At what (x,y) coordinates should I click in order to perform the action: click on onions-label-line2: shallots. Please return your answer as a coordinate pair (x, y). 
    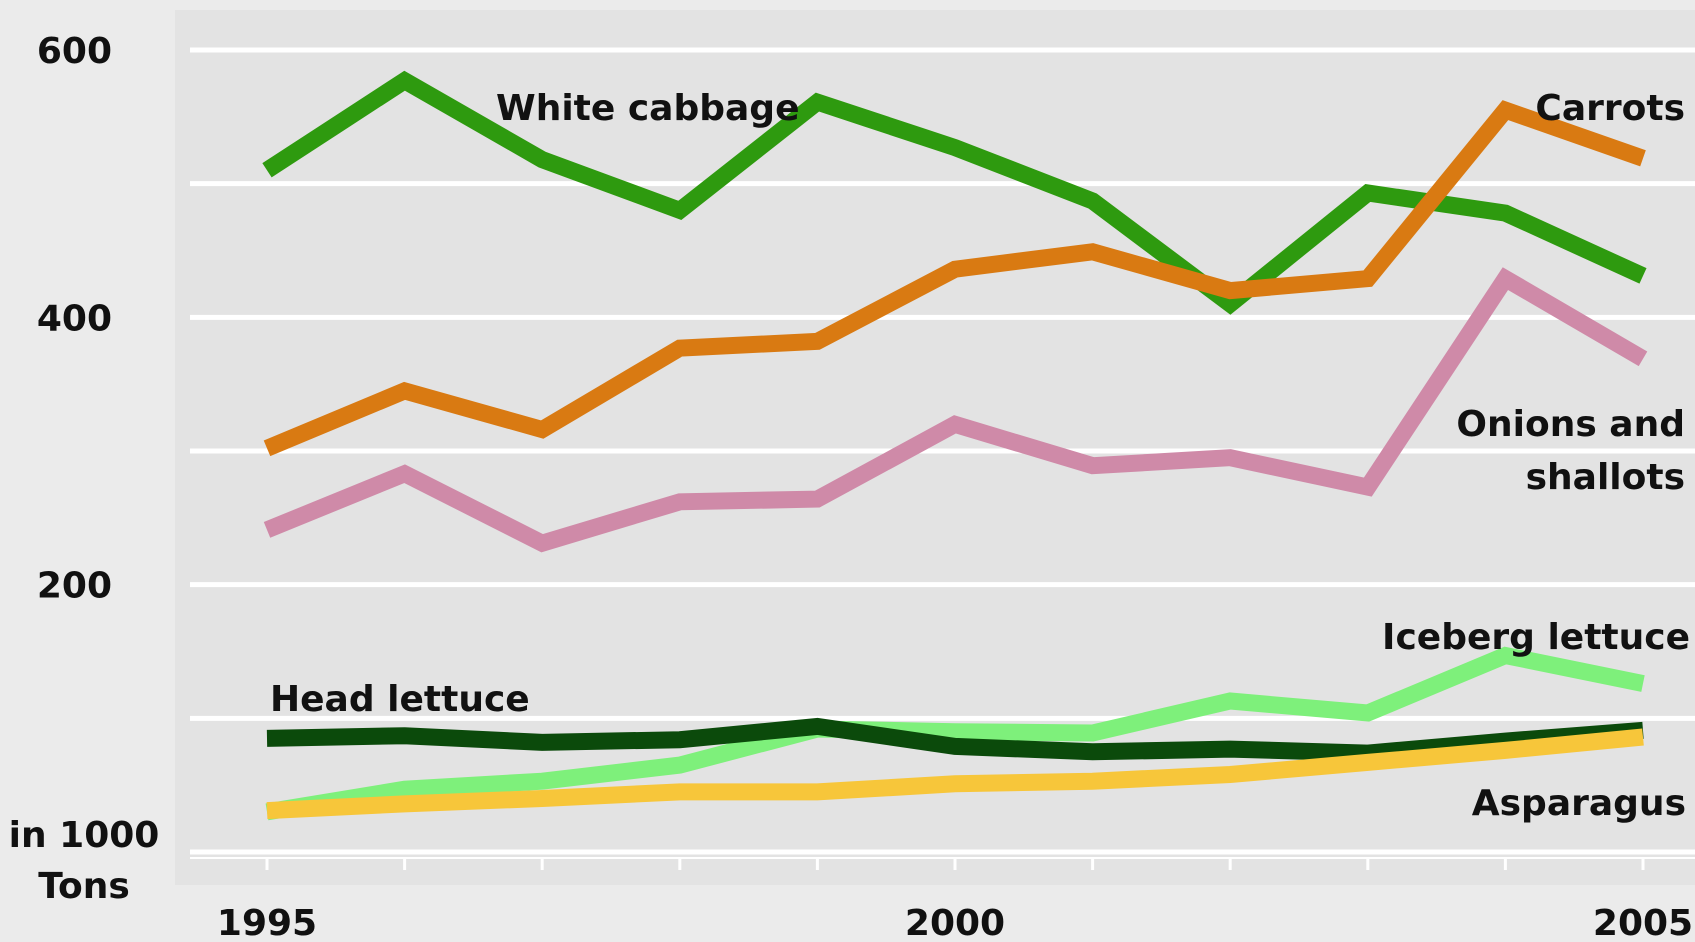
    Looking at the image, I should click on (1605, 477).